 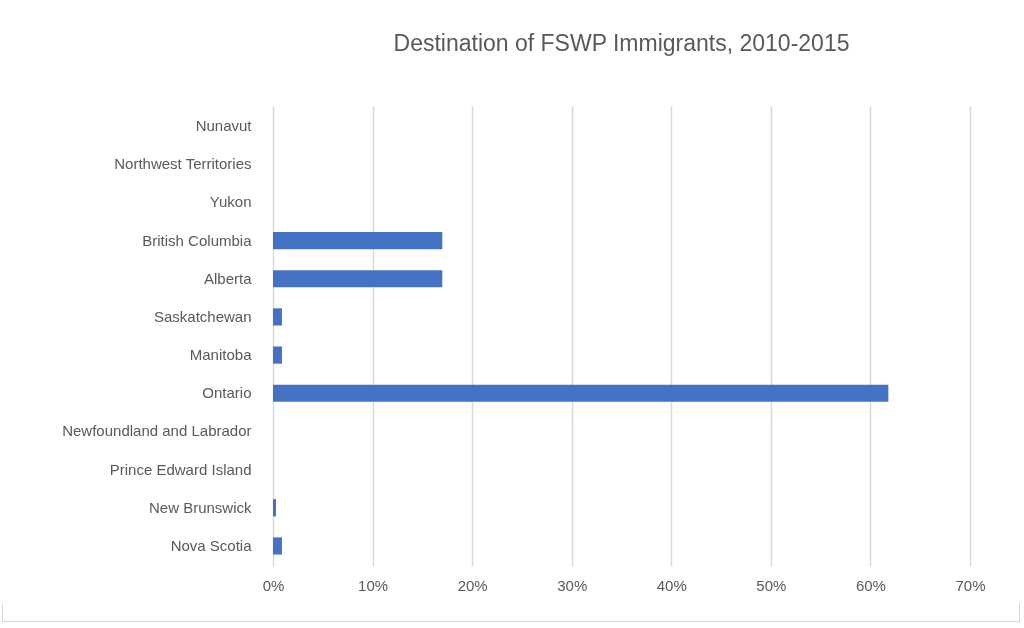 What do you see at coordinates (211, 545) in the screenshot?
I see `y-tick-label: Nova Scotia` at bounding box center [211, 545].